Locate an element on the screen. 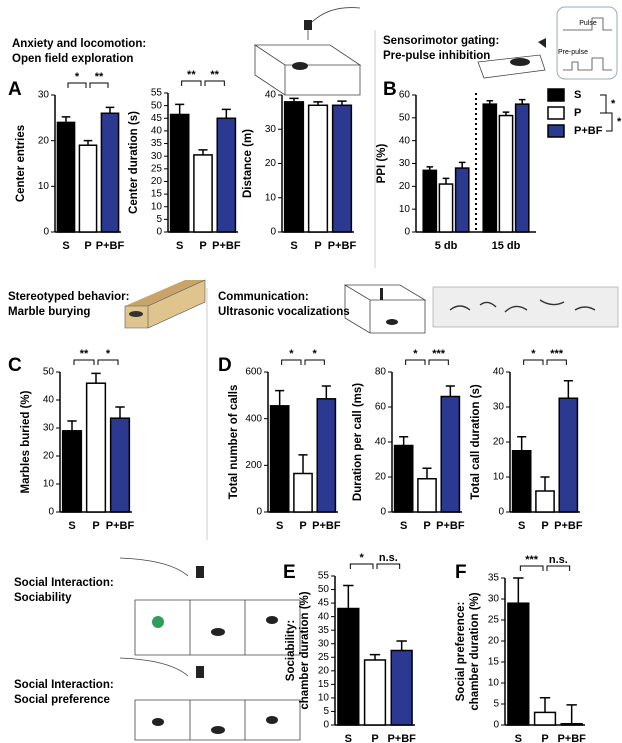 The image size is (622, 743). panel-label: D is located at coordinates (225, 365).